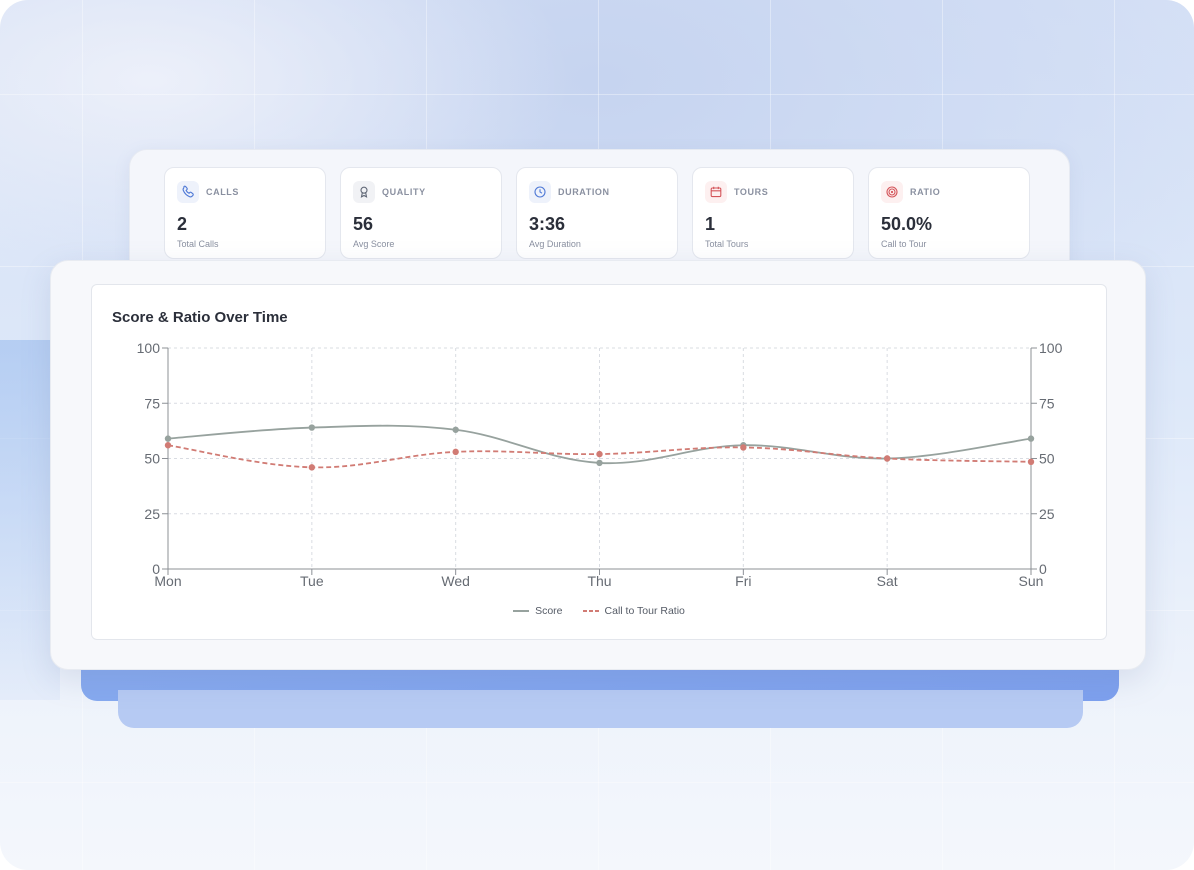 Image resolution: width=1194 pixels, height=870 pixels. Describe the element at coordinates (547, 224) in the screenshot. I see `stat-value: 3:36` at that location.